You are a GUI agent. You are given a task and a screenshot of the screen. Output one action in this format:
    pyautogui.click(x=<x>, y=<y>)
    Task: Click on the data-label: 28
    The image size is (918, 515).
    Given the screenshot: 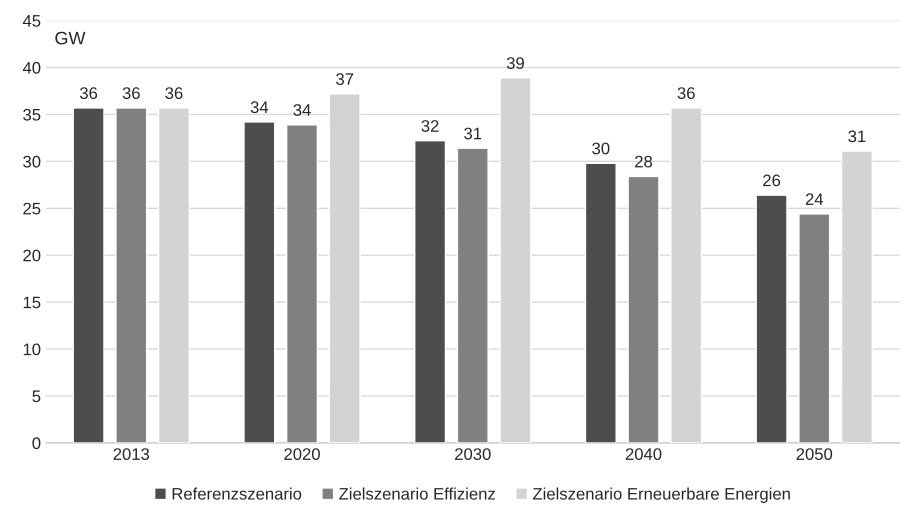 What is the action you would take?
    pyautogui.click(x=643, y=162)
    